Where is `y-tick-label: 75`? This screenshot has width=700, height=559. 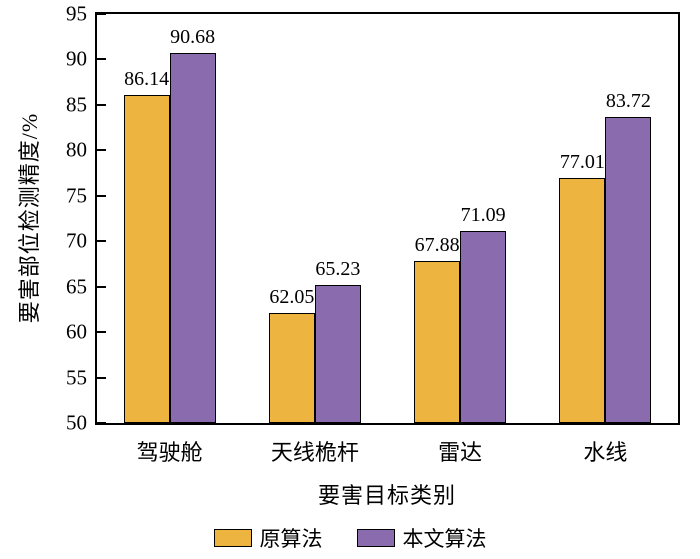
y-tick-label: 75 is located at coordinates (76, 195).